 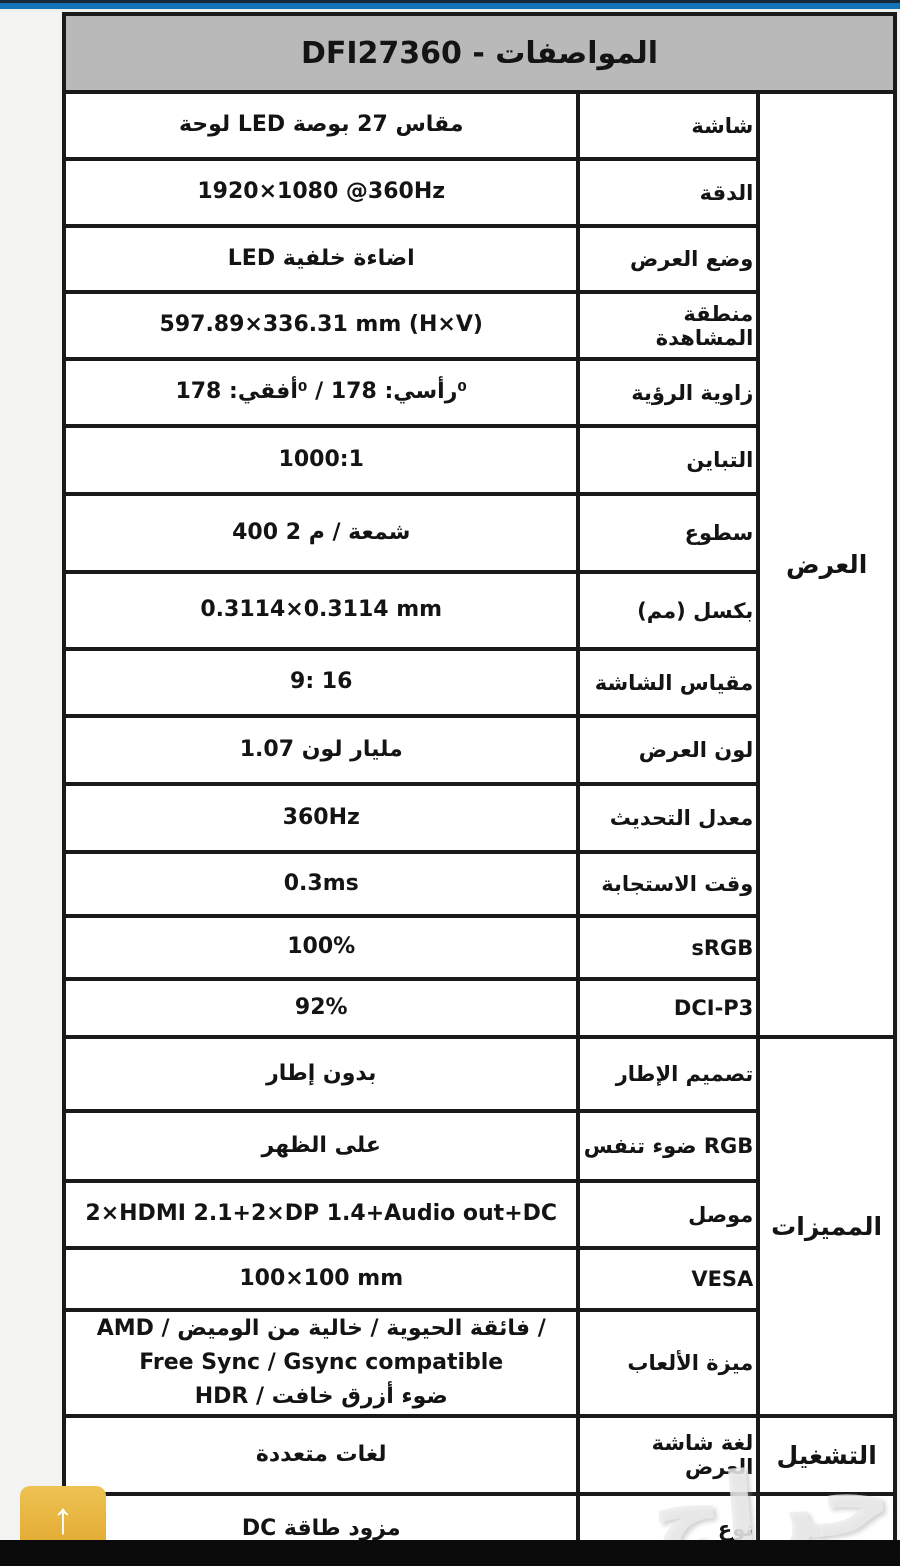 What do you see at coordinates (668, 818) in the screenshot?
I see `spec-label: معدل التحديث` at bounding box center [668, 818].